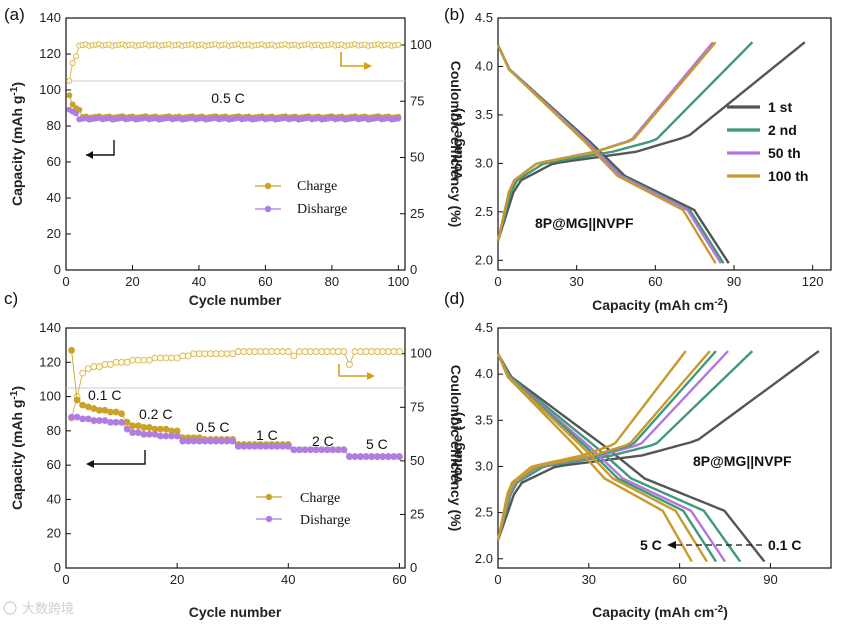  Describe the element at coordinates (767, 141) in the screenshot. I see `panel-b-legend: 1 st 2 nd 50 th 100 th` at that location.